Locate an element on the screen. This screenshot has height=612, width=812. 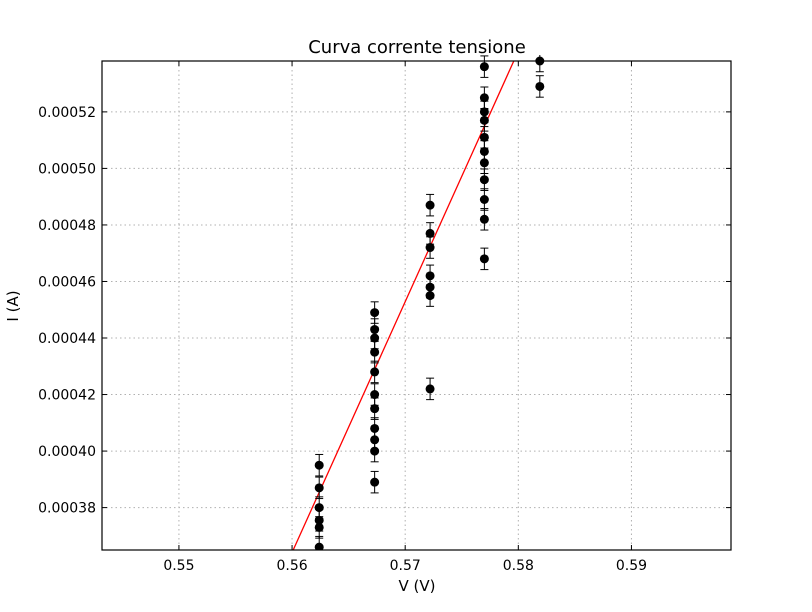
y-tick-label: 0.00050 is located at coordinates (67, 169).